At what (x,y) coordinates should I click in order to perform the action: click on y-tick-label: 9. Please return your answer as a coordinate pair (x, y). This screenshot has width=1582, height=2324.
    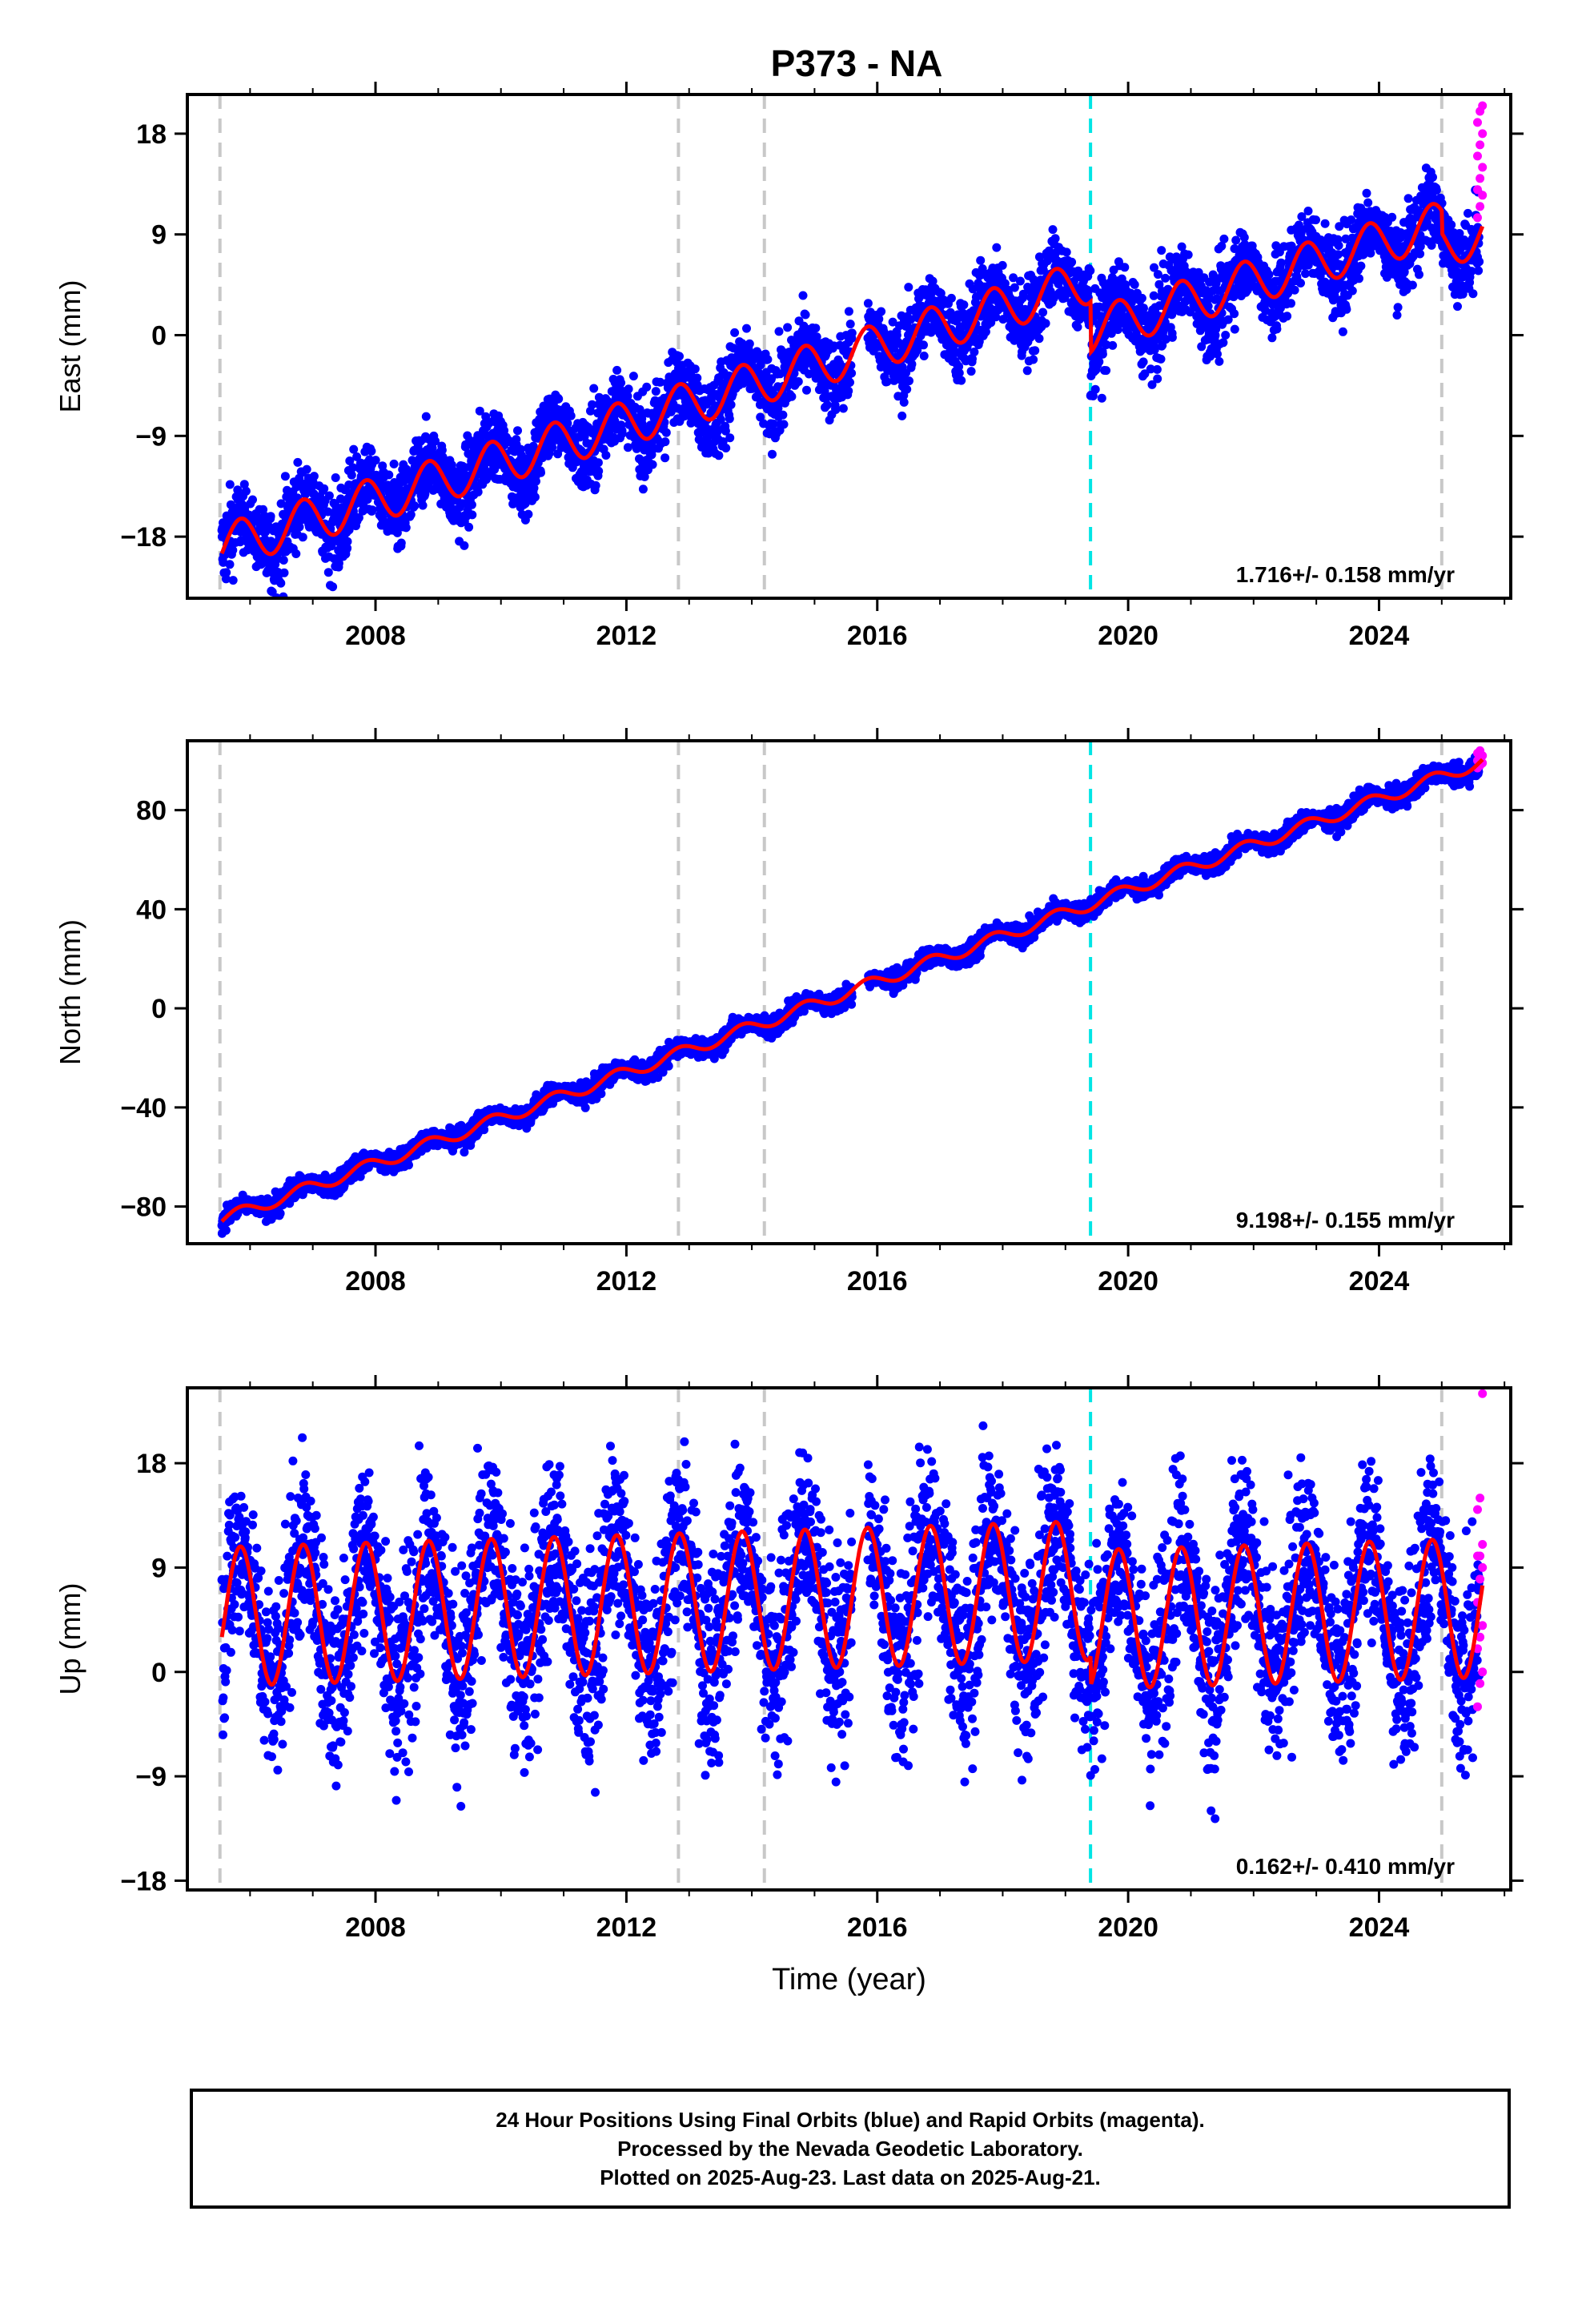
    Looking at the image, I should click on (159, 235).